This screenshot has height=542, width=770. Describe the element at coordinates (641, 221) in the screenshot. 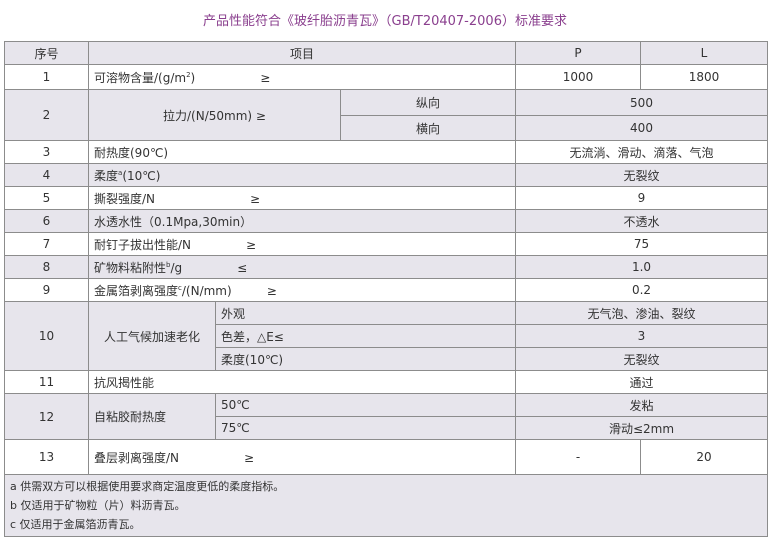

I see `row-value: 不透水` at that location.